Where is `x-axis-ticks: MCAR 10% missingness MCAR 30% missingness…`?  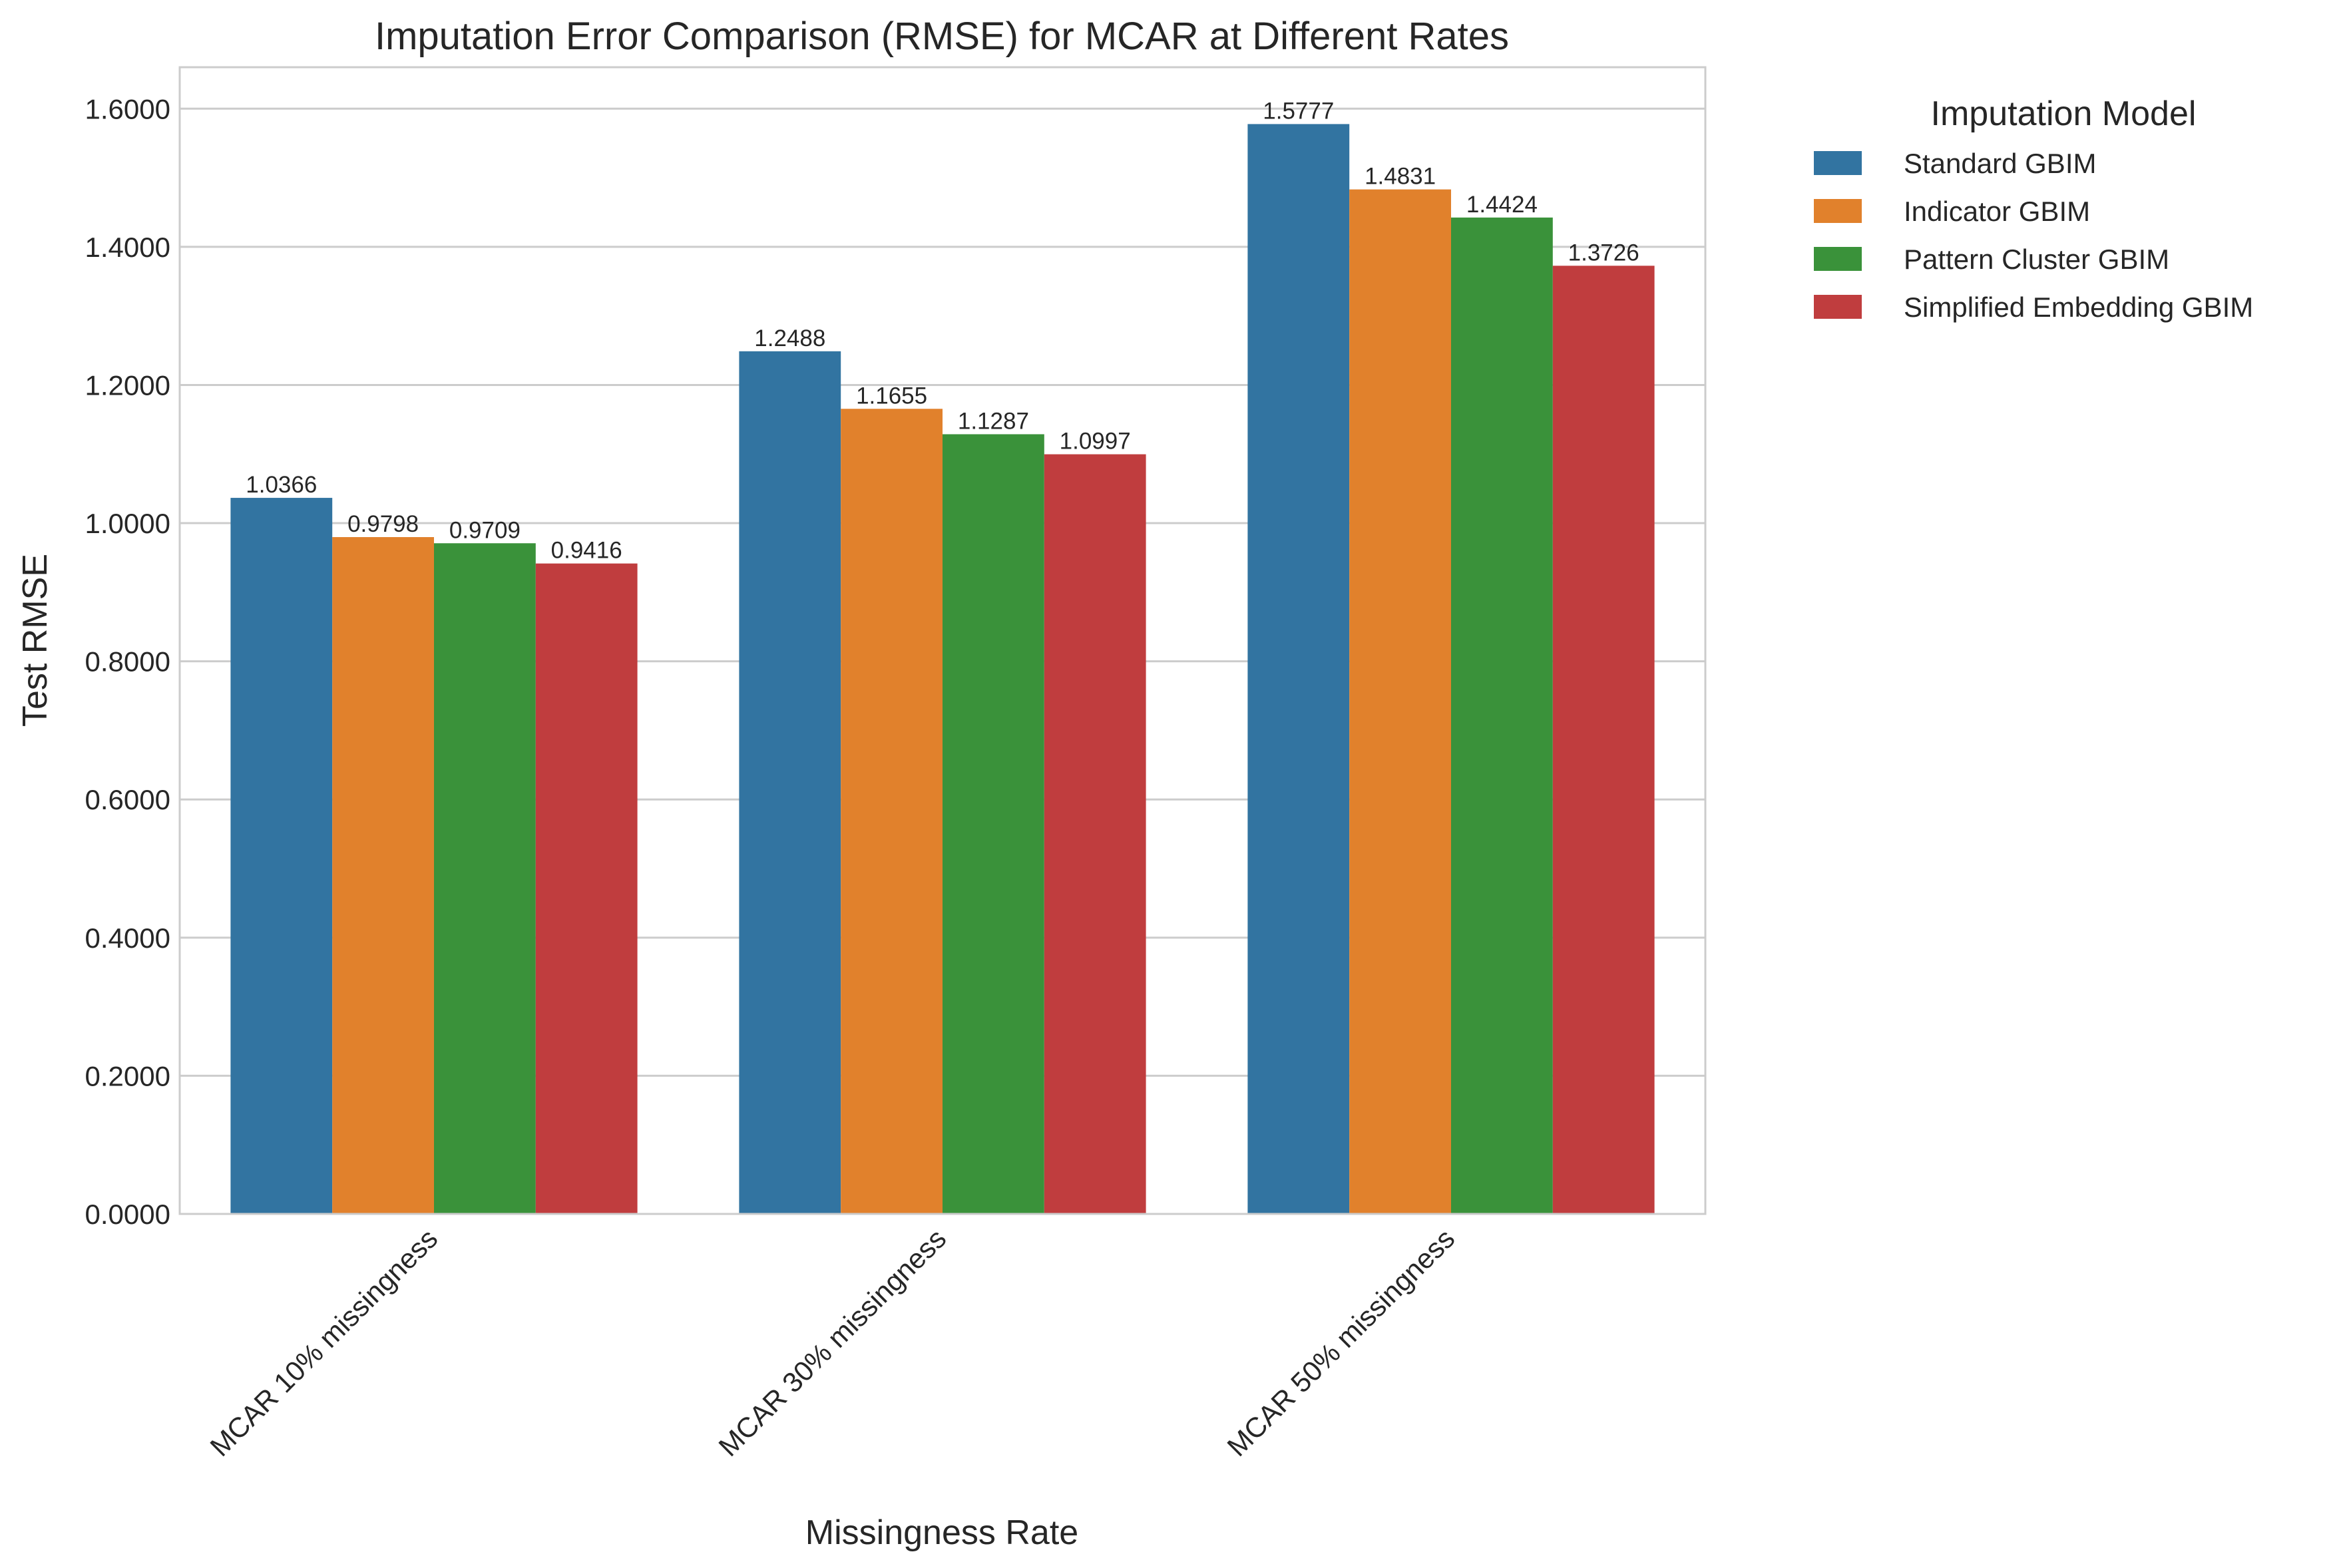 x-axis-ticks: MCAR 10% missingness MCAR 30% missingness… is located at coordinates (832, 1342).